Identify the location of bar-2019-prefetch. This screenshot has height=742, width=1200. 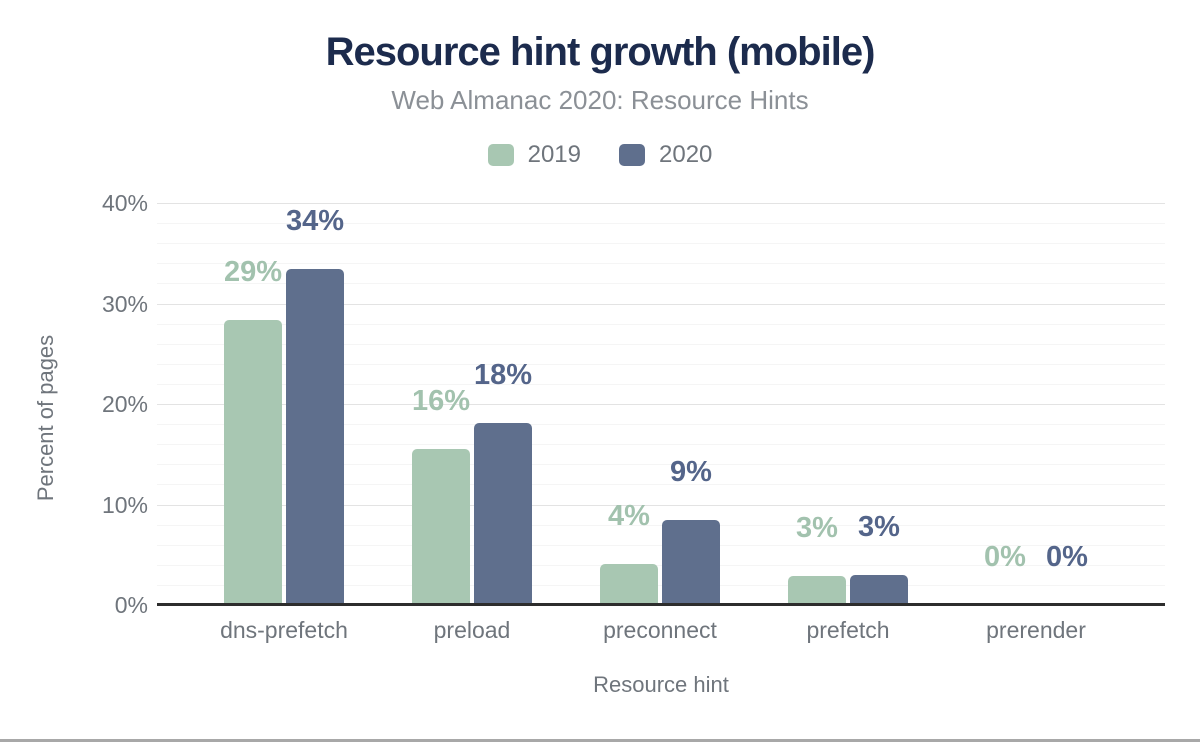
(817, 590).